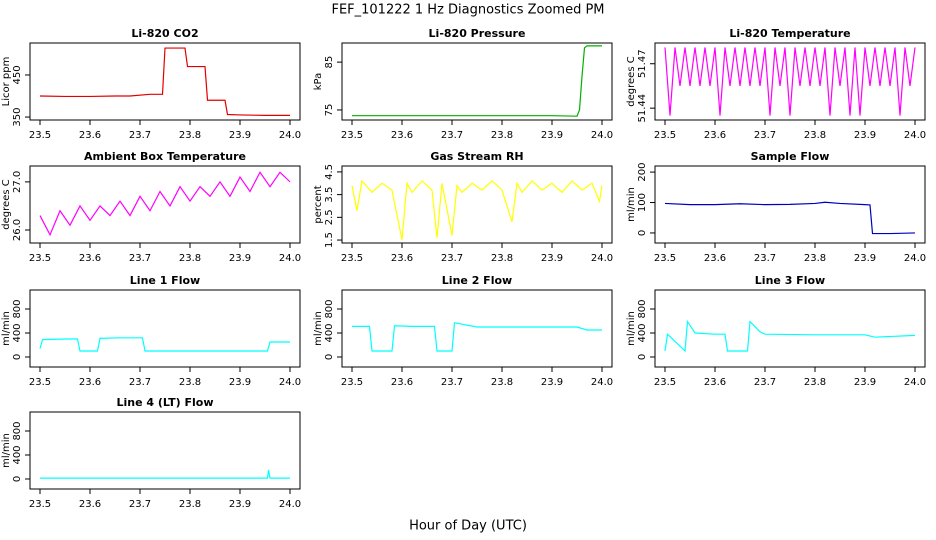  What do you see at coordinates (642, 172) in the screenshot?
I see `y-tick-label: 200` at bounding box center [642, 172].